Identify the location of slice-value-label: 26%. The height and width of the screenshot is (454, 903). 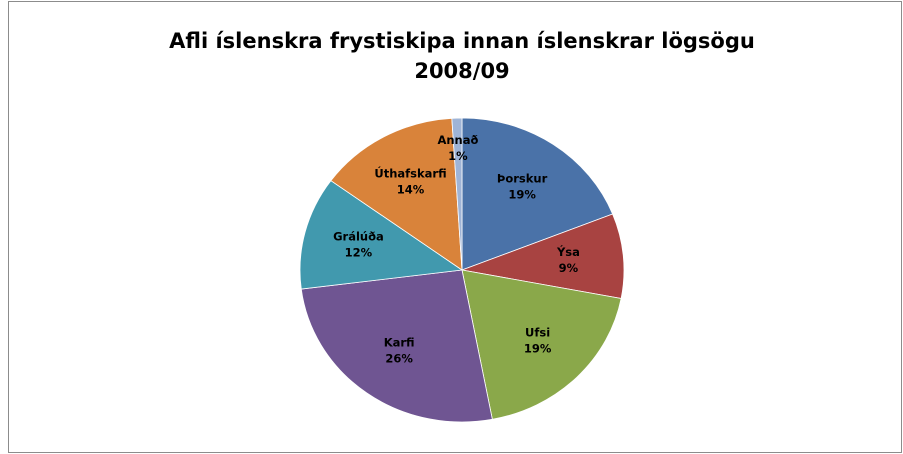
(399, 359).